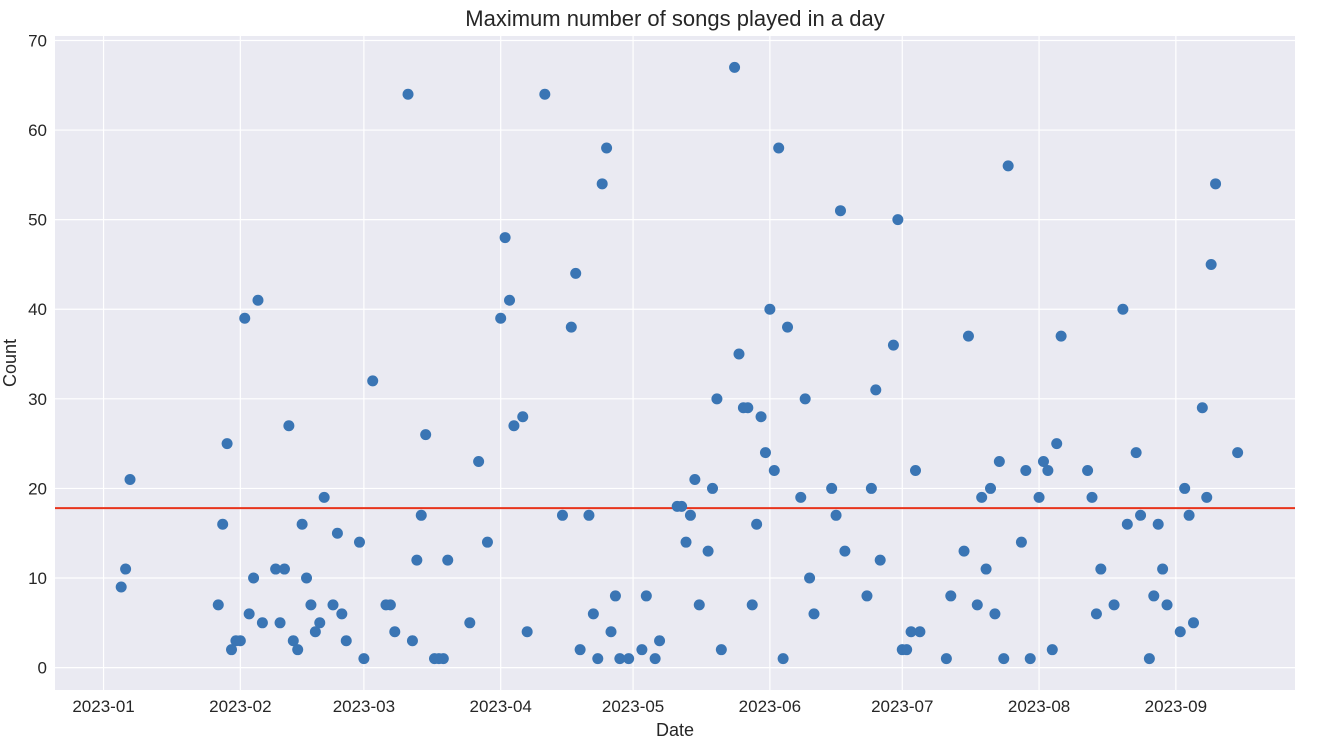  What do you see at coordinates (1039, 706) in the screenshot?
I see `x-tick-label: 2023-08` at bounding box center [1039, 706].